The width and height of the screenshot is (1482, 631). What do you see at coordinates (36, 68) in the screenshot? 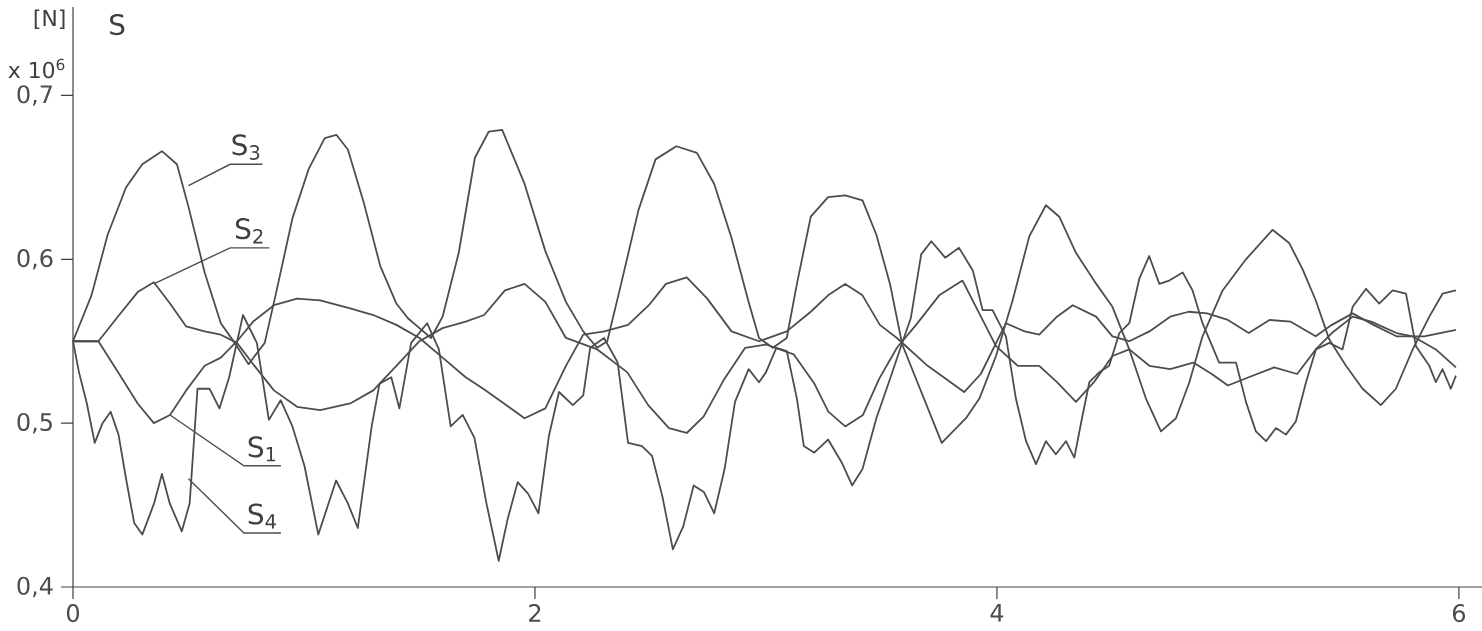
I see `text: x 10$^{6}$` at bounding box center [36, 68].